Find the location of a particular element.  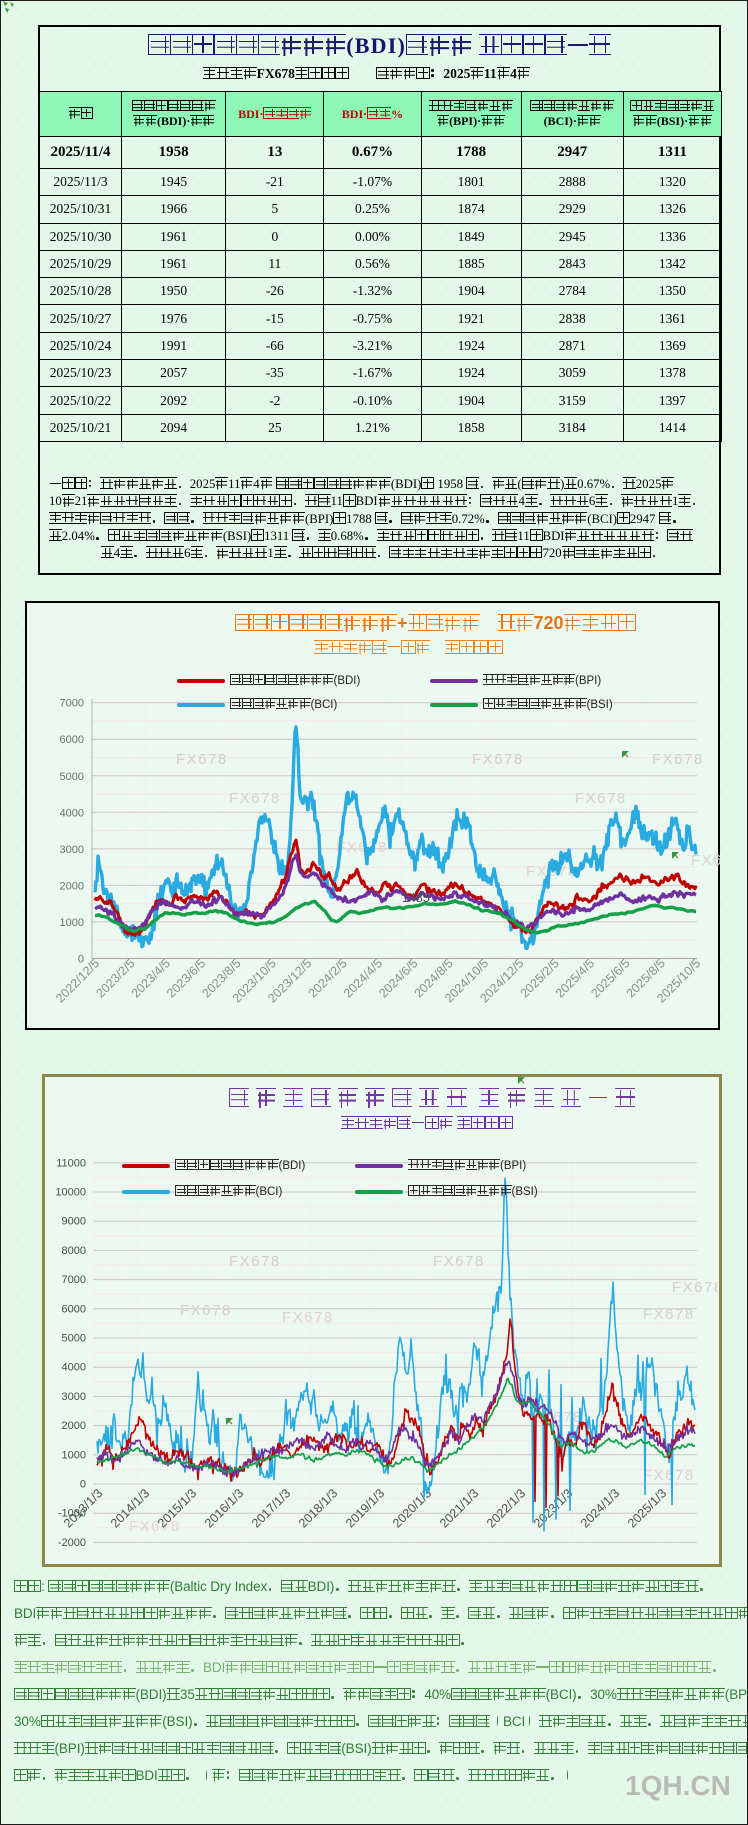

svg-text: 8000 is located at coordinates (74, 1251).